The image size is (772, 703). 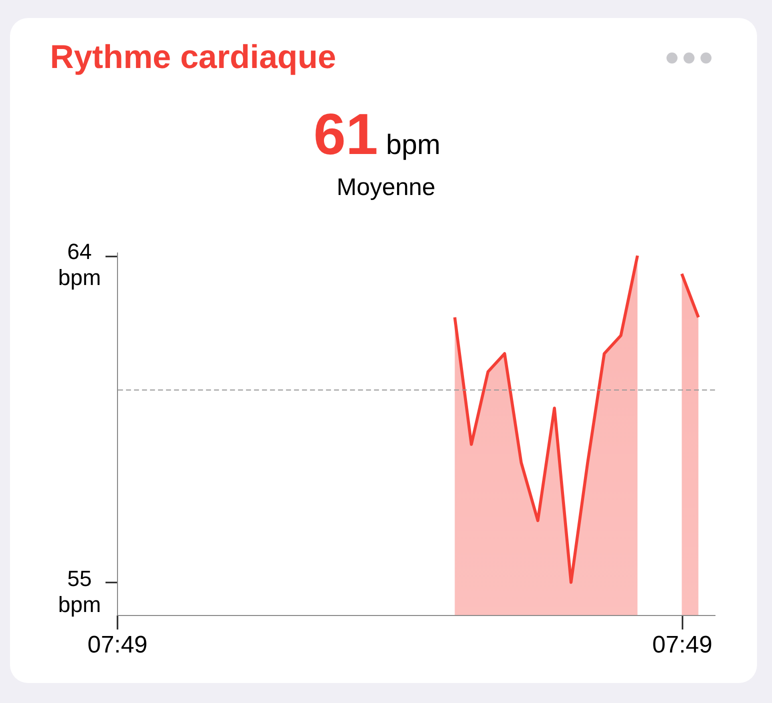 I want to click on y-tick-label: 55 bpm, so click(x=79, y=591).